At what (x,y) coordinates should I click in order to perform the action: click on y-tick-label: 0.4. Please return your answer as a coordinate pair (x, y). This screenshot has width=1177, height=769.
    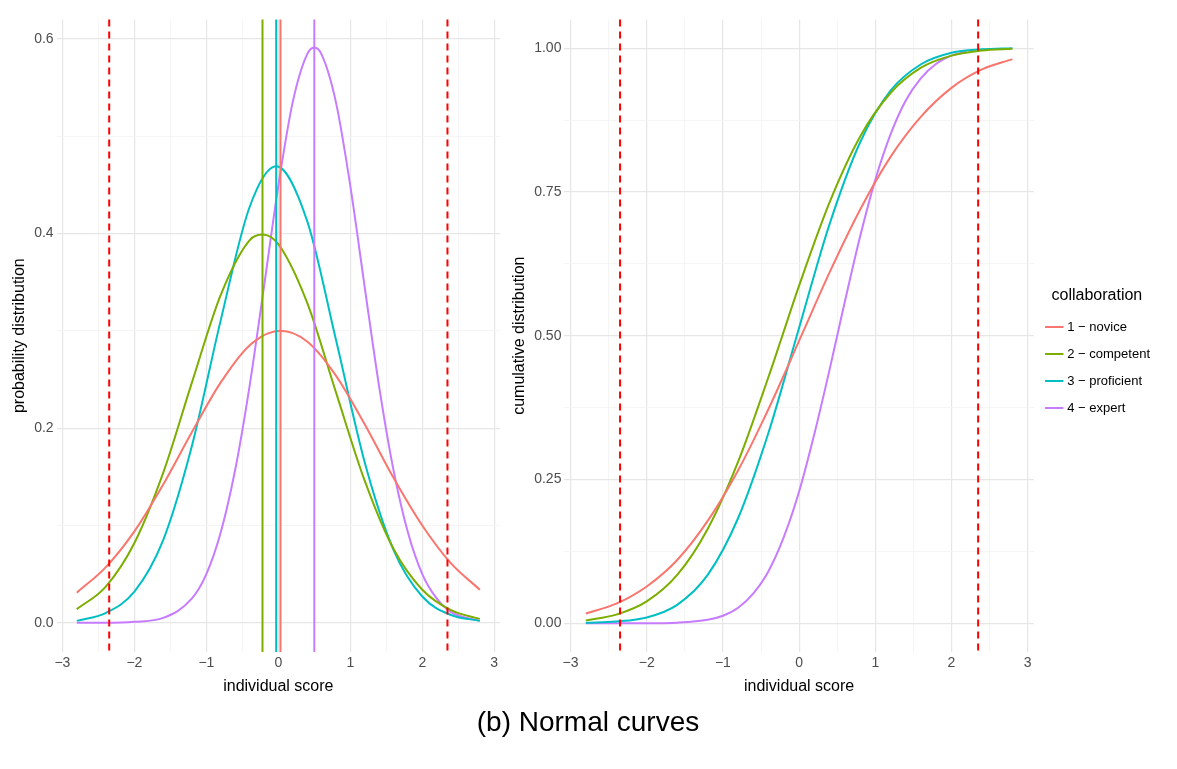
    Looking at the image, I should click on (44, 232).